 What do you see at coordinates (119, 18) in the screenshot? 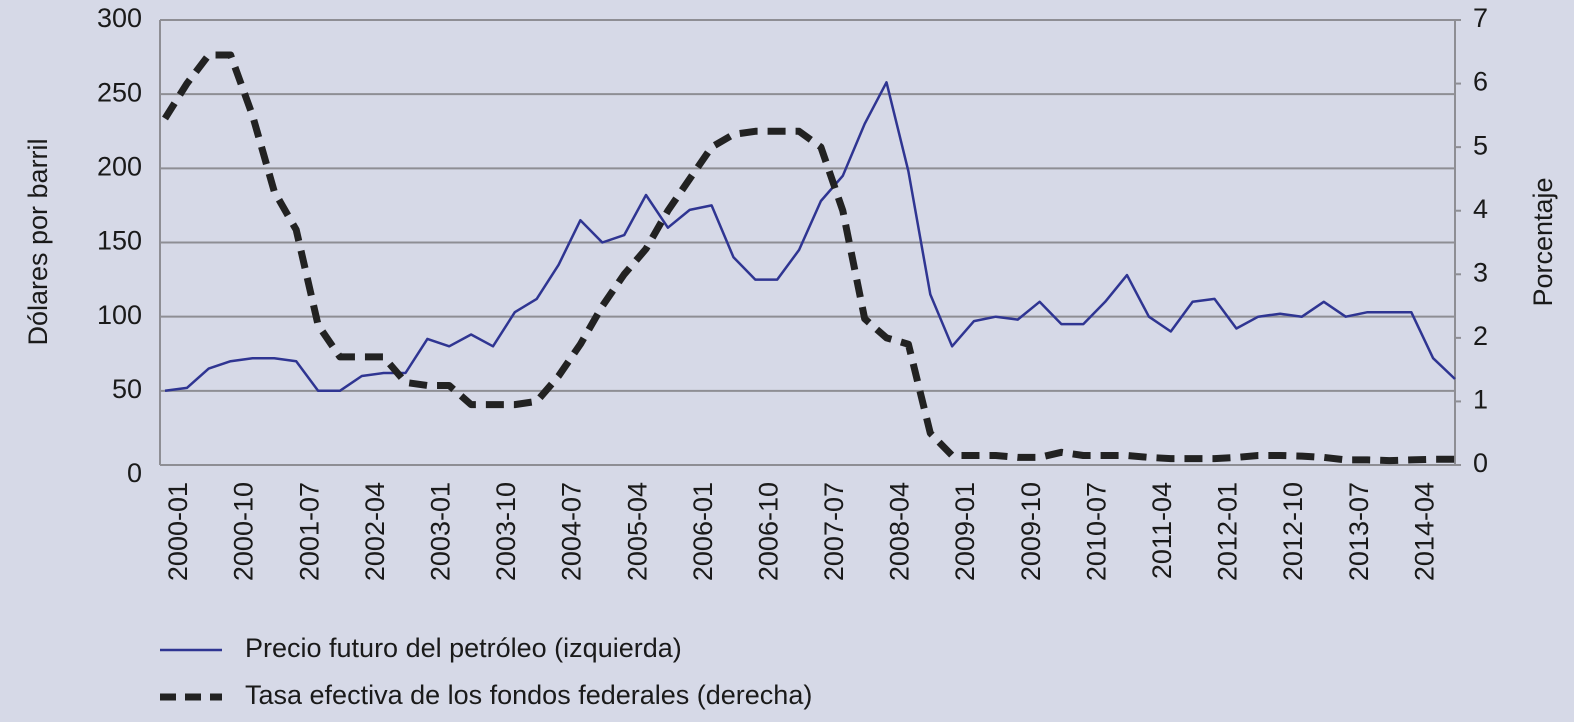
I see `y-tick-label: 300` at bounding box center [119, 18].